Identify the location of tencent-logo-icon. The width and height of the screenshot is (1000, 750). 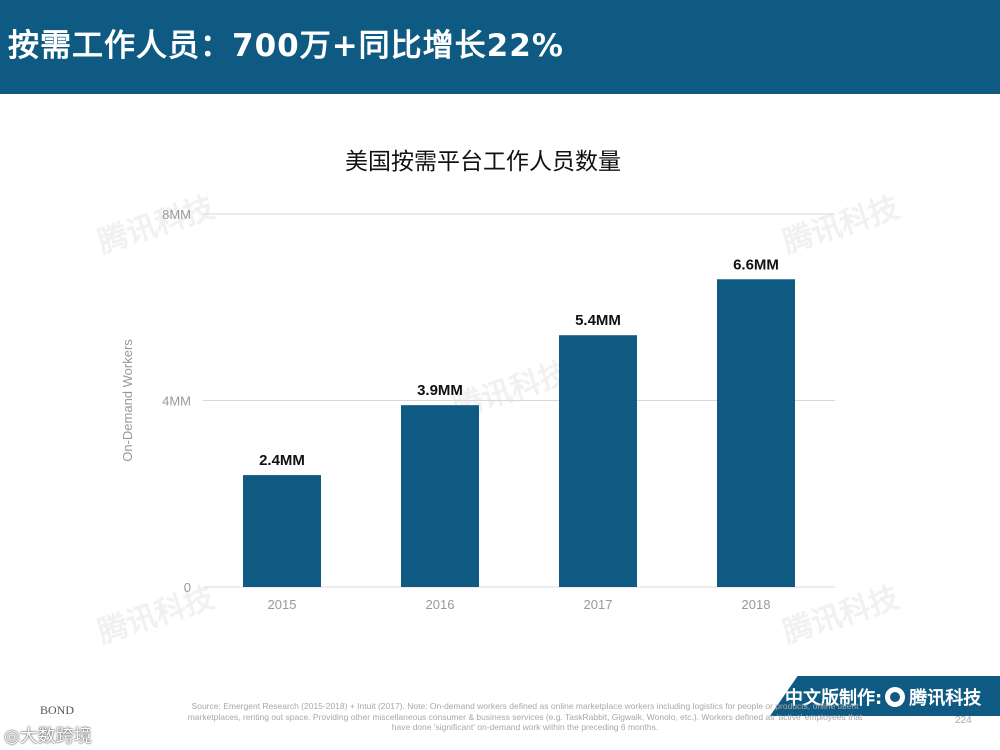
(895, 697).